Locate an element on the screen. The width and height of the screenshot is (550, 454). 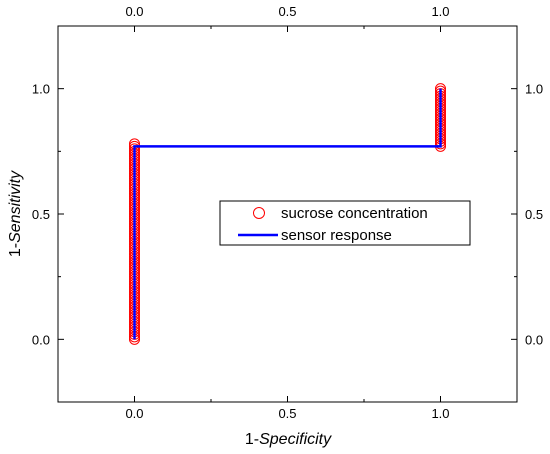
y-axis-title-emph: Sensitivity is located at coordinates (15, 206).